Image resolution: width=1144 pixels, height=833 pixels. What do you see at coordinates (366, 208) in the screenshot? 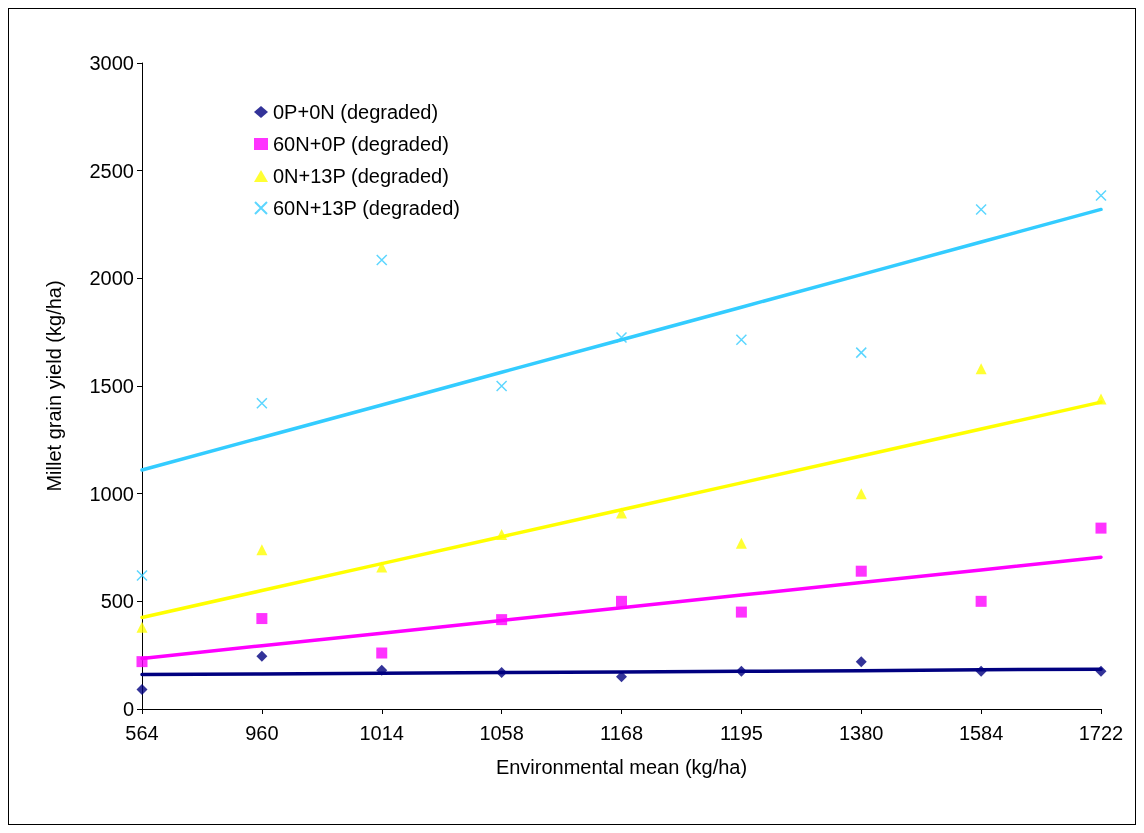
I see `legend-label: 60N+13P (degraded)` at bounding box center [366, 208].